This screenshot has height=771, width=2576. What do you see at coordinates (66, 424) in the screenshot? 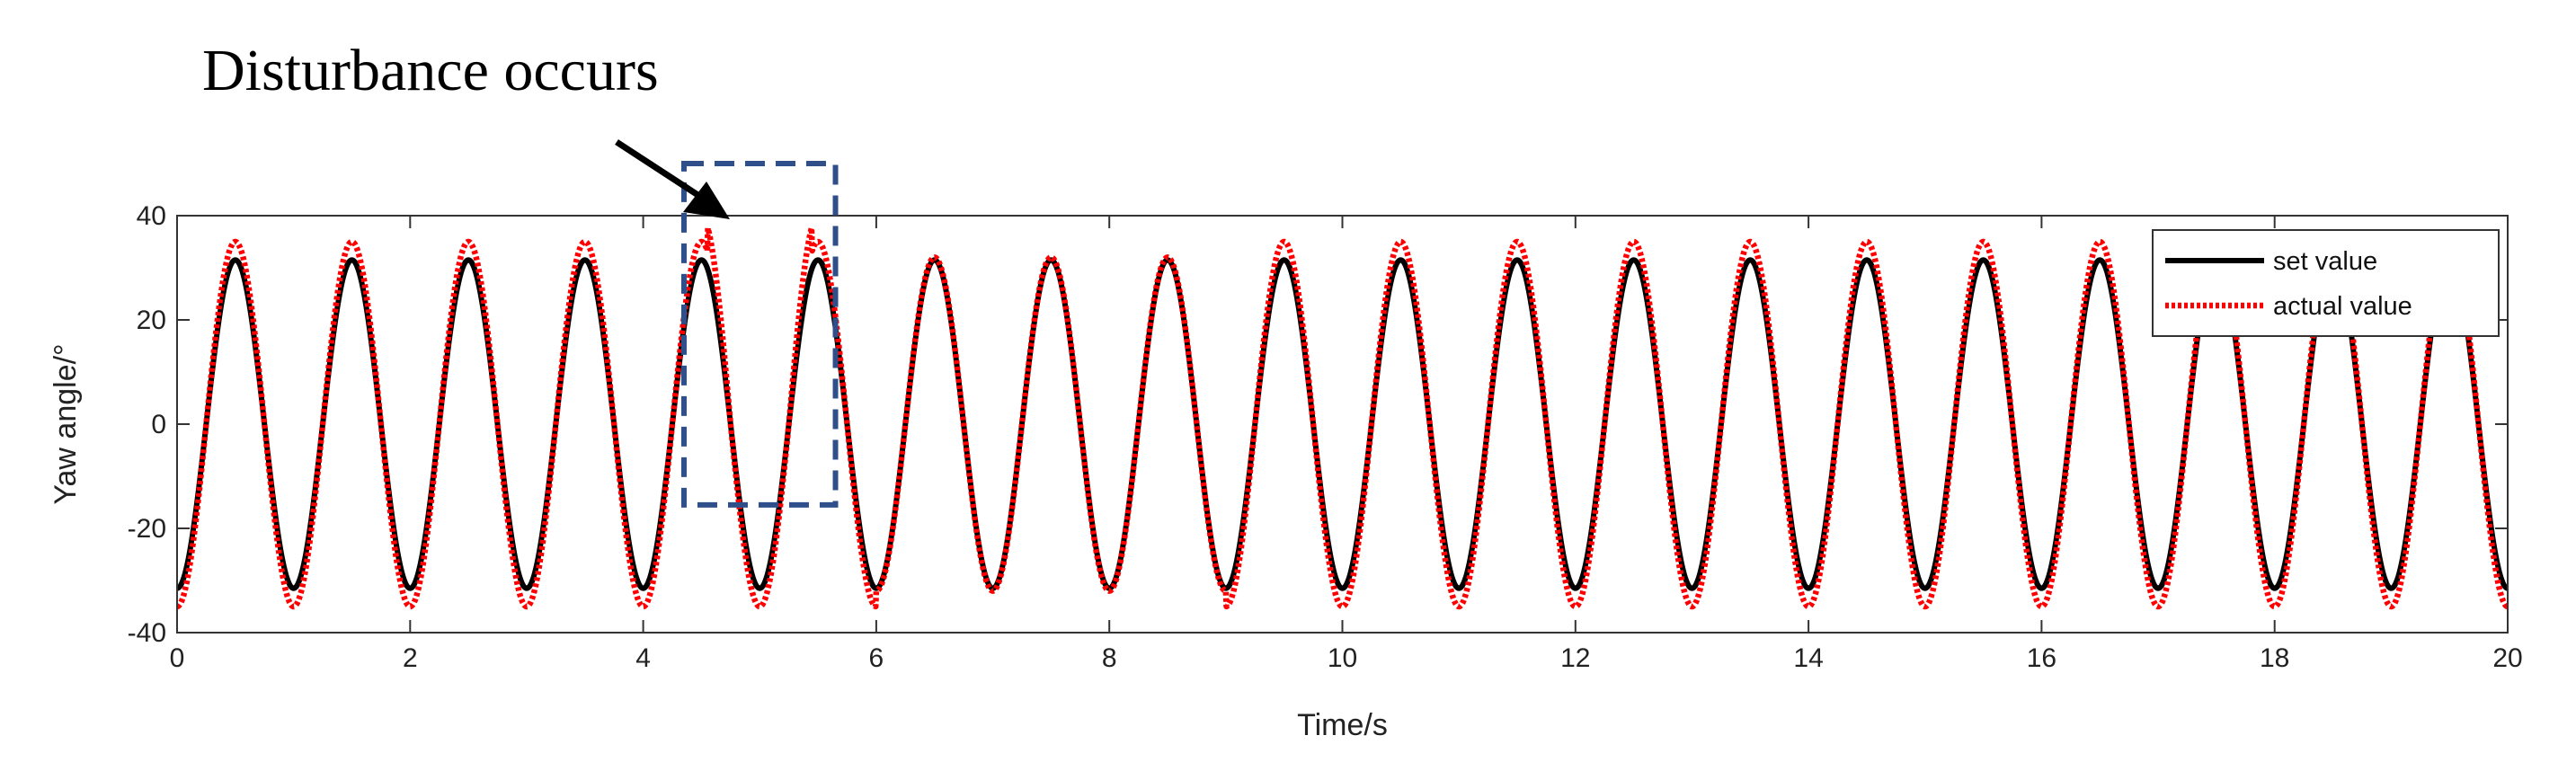
I see `y-axis-label: Yaw angle/°` at bounding box center [66, 424].